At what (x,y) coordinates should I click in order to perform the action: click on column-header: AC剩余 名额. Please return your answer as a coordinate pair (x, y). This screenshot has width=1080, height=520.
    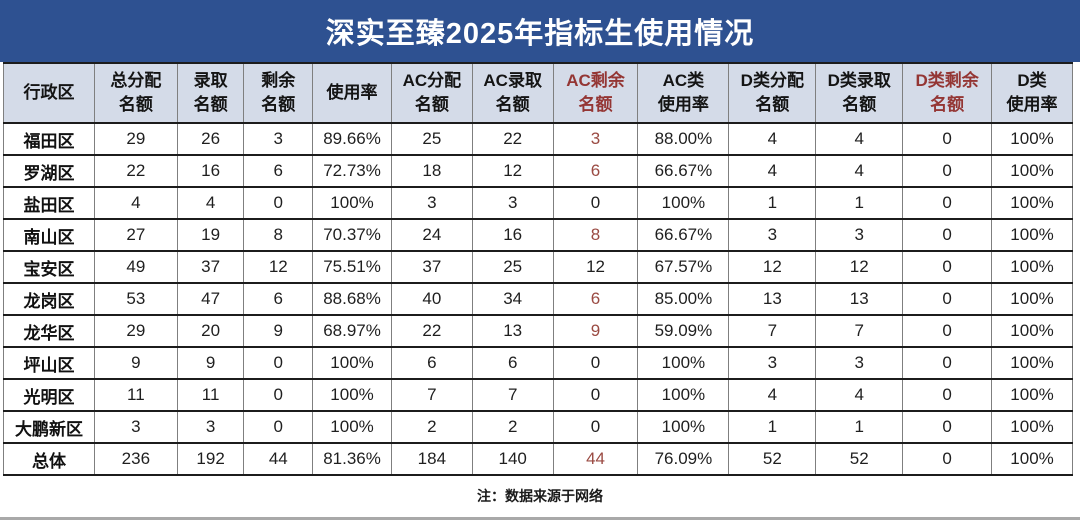
    Looking at the image, I should click on (595, 93).